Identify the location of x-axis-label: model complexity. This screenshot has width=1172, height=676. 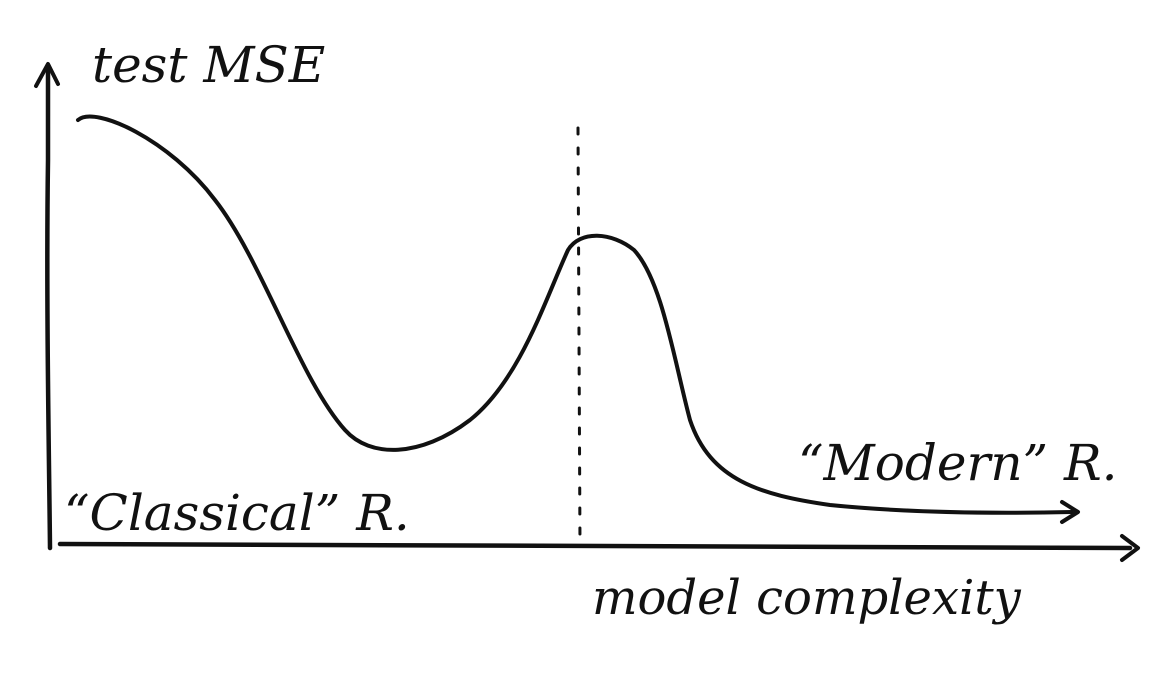
(807, 598).